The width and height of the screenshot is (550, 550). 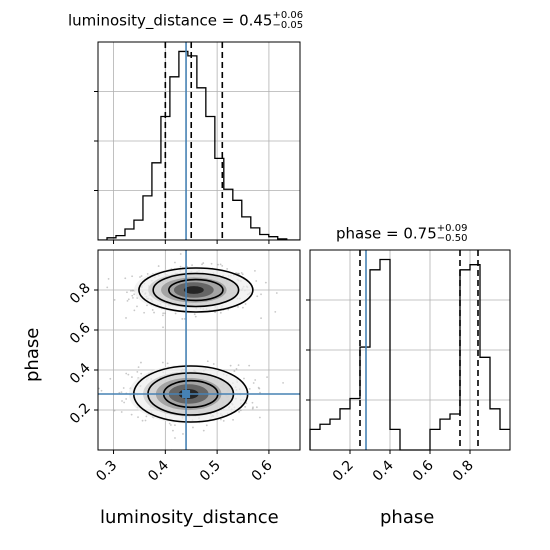 What do you see at coordinates (402, 233) in the screenshot?
I see `phase-title: phase = 0.75 +0.09 −0.50` at bounding box center [402, 233].